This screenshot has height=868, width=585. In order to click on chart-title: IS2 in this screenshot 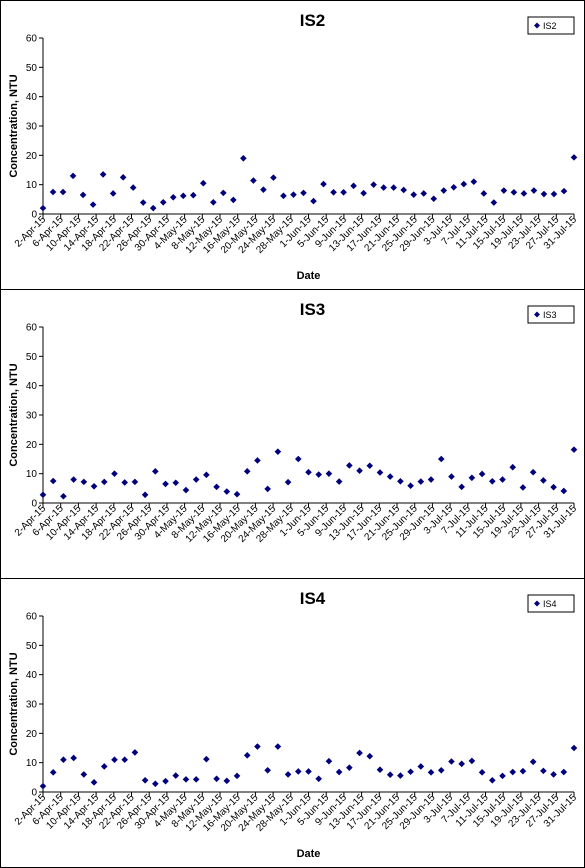, I will do `click(313, 20)`.